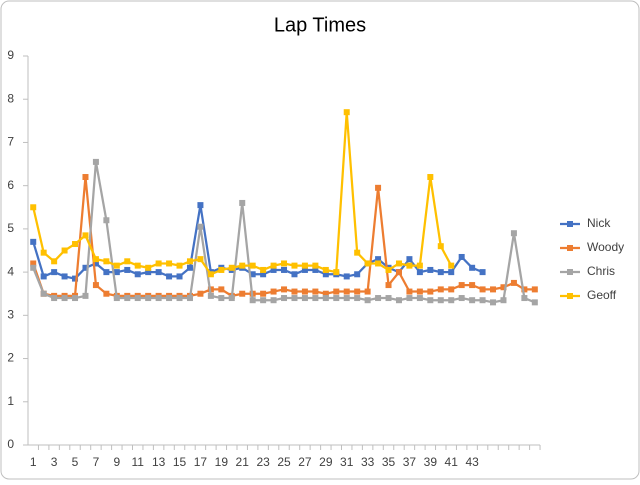  I want to click on y-tick-label: 7, so click(10, 142).